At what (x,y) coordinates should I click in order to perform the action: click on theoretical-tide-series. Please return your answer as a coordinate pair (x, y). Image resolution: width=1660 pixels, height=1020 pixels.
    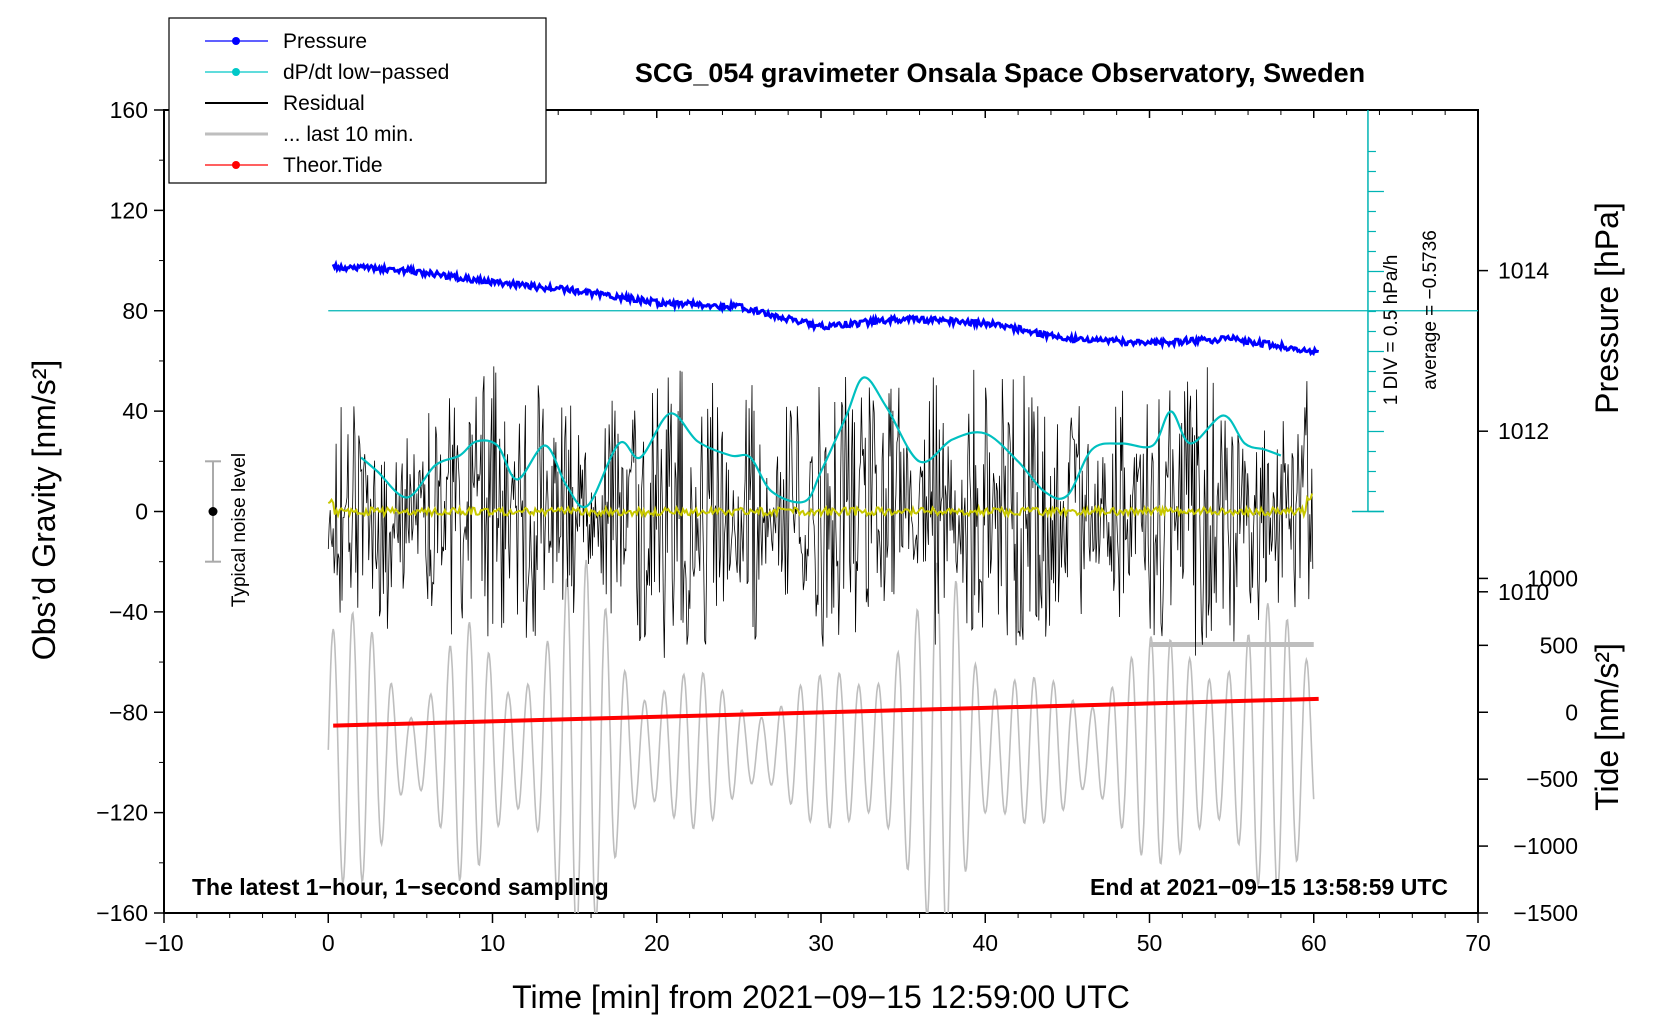
    Looking at the image, I should click on (826, 712).